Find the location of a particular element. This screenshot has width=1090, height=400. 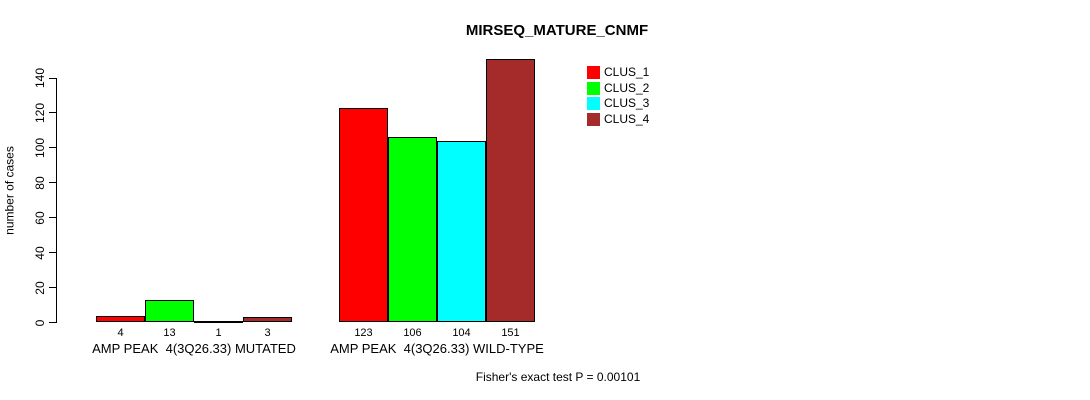

y-tick-label: 20 is located at coordinates (40, 287).